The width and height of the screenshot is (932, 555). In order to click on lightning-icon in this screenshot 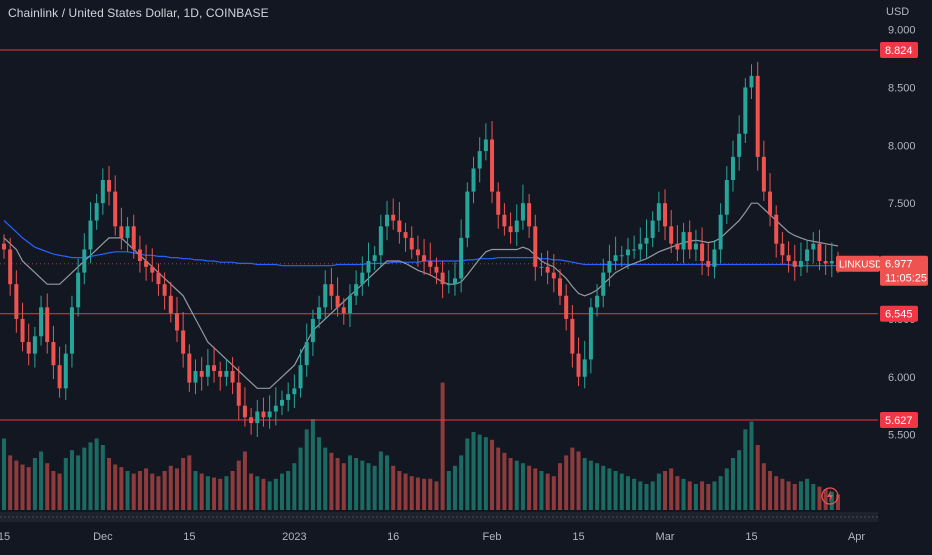, I will do `click(830, 496)`.